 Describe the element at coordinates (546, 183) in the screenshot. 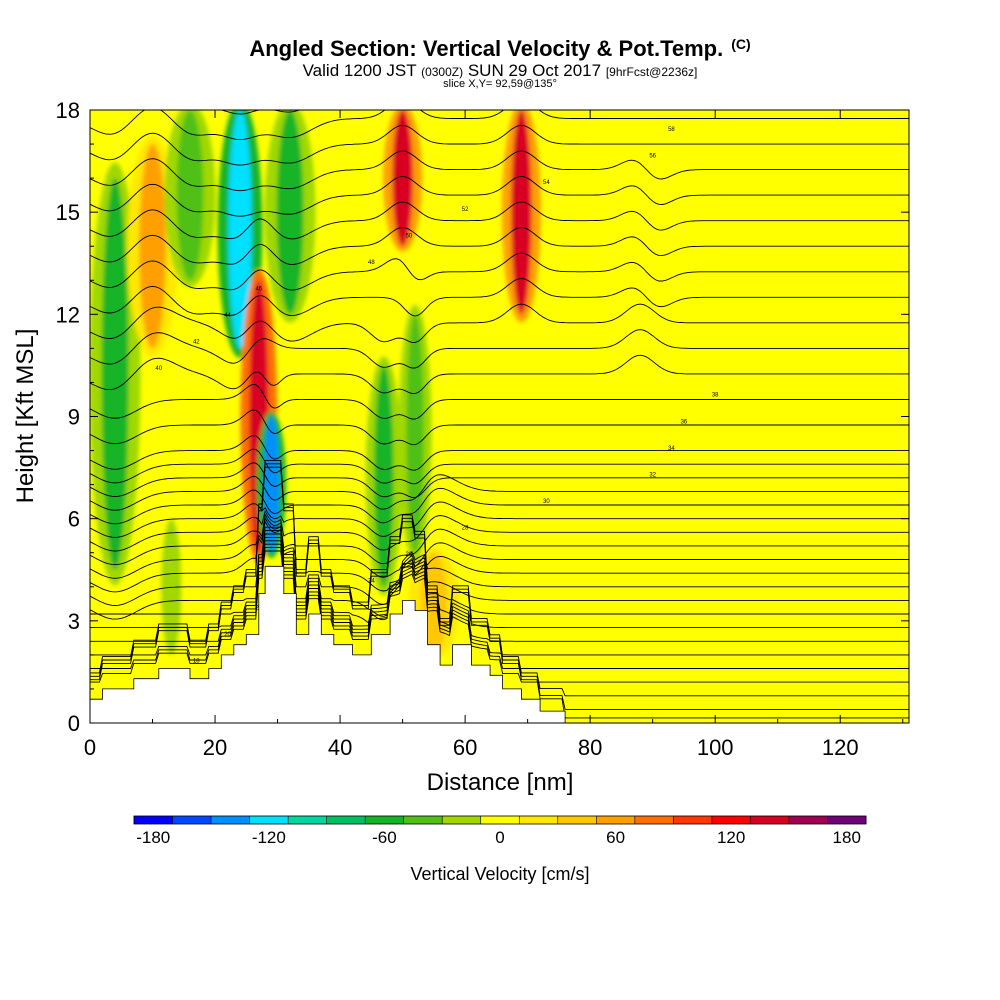

I see `theta-label-19: 54` at that location.